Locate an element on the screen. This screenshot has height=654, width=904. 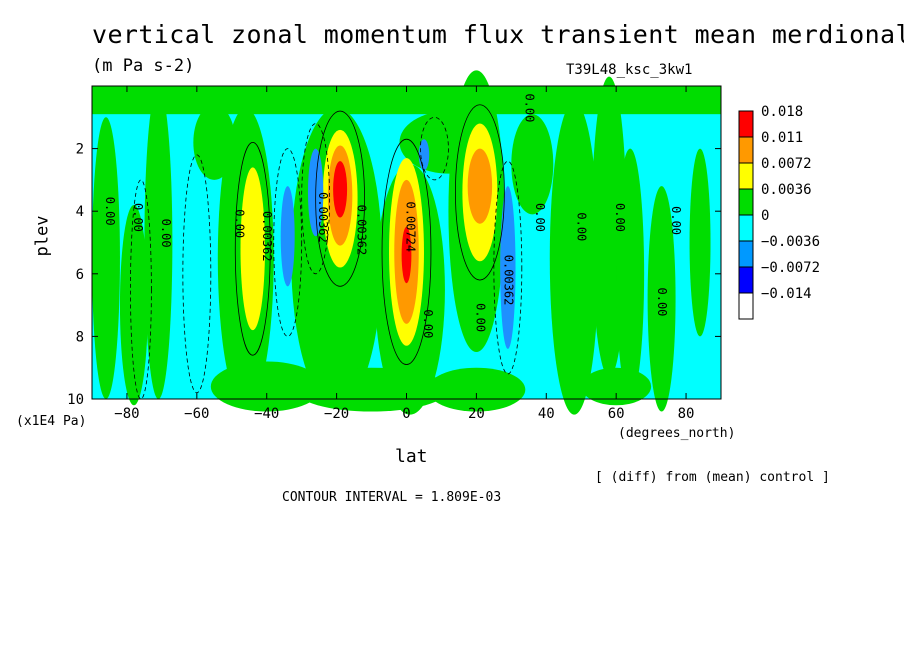
x-tick-label: 80 is located at coordinates (686, 414).